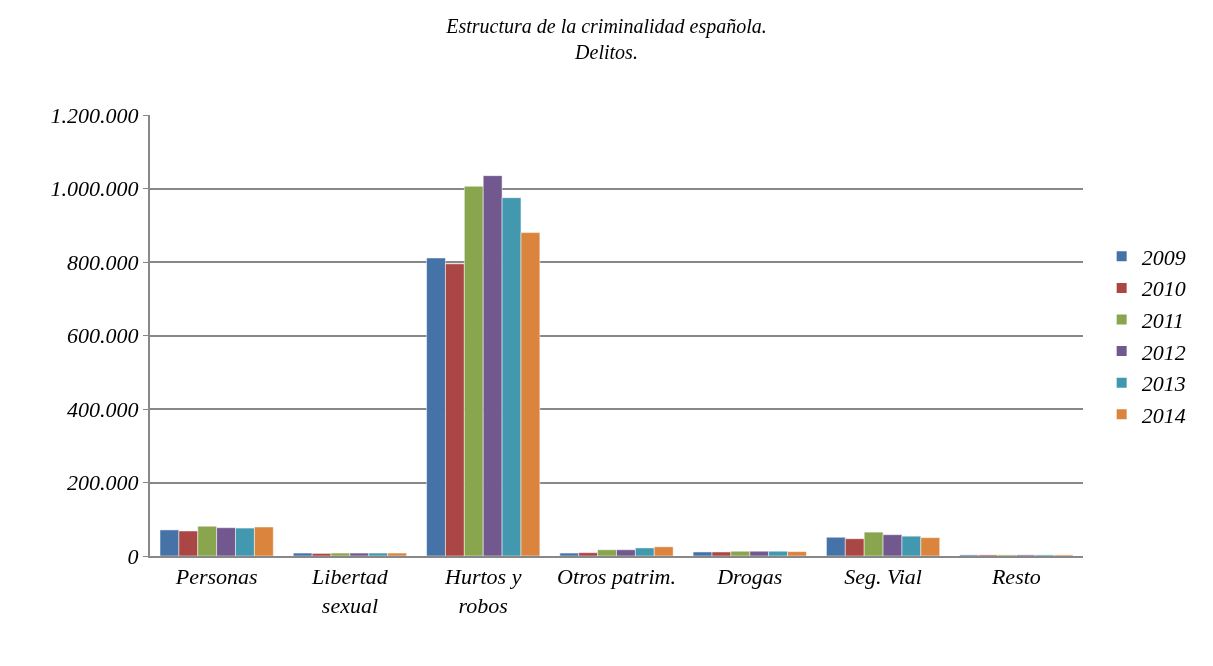 The image size is (1213, 666). What do you see at coordinates (1163, 257) in the screenshot?
I see `legend-label: 2009` at bounding box center [1163, 257].